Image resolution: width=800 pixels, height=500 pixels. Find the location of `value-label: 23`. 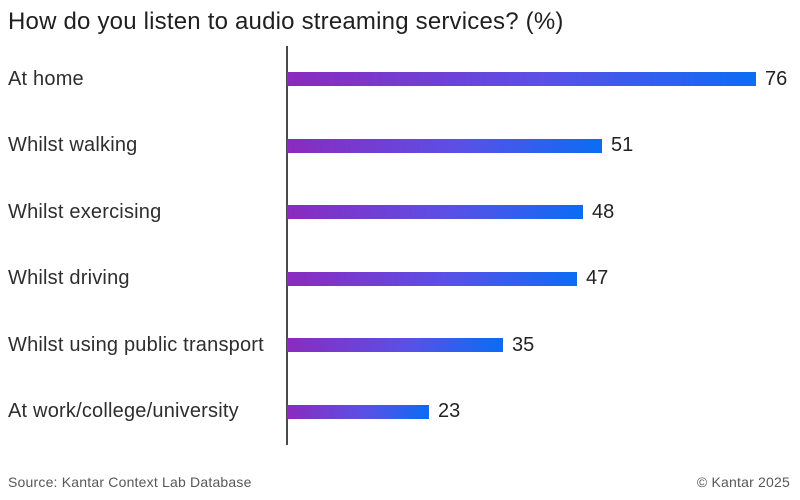

value-label: 23 is located at coordinates (449, 411).